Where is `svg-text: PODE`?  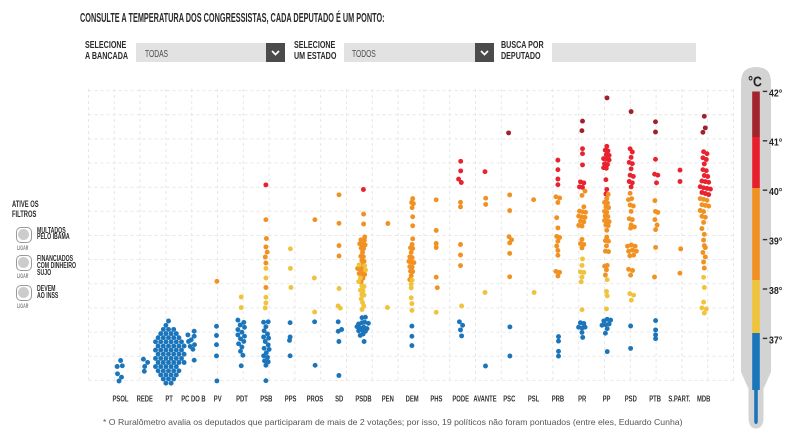
svg-text: PODE is located at coordinates (460, 398).